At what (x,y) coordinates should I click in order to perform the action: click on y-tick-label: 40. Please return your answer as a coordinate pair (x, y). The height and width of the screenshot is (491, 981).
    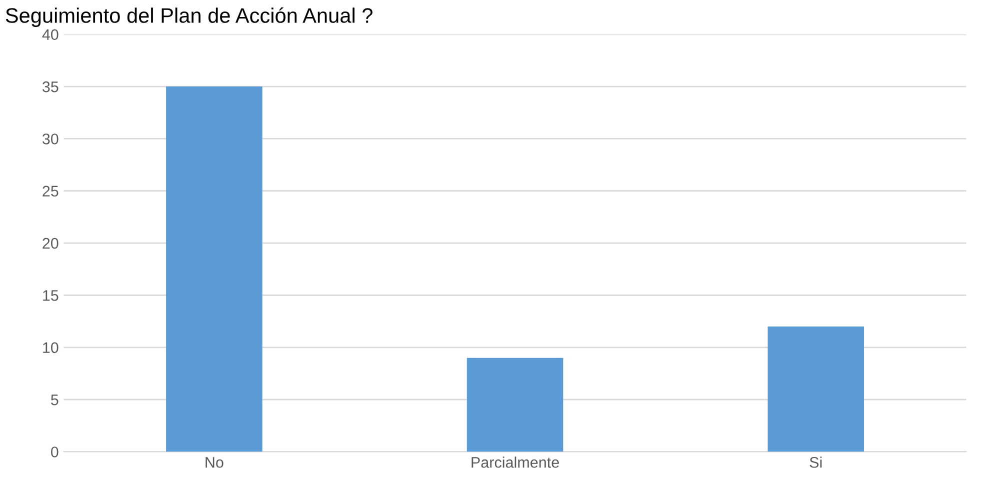
    Looking at the image, I should click on (50, 34).